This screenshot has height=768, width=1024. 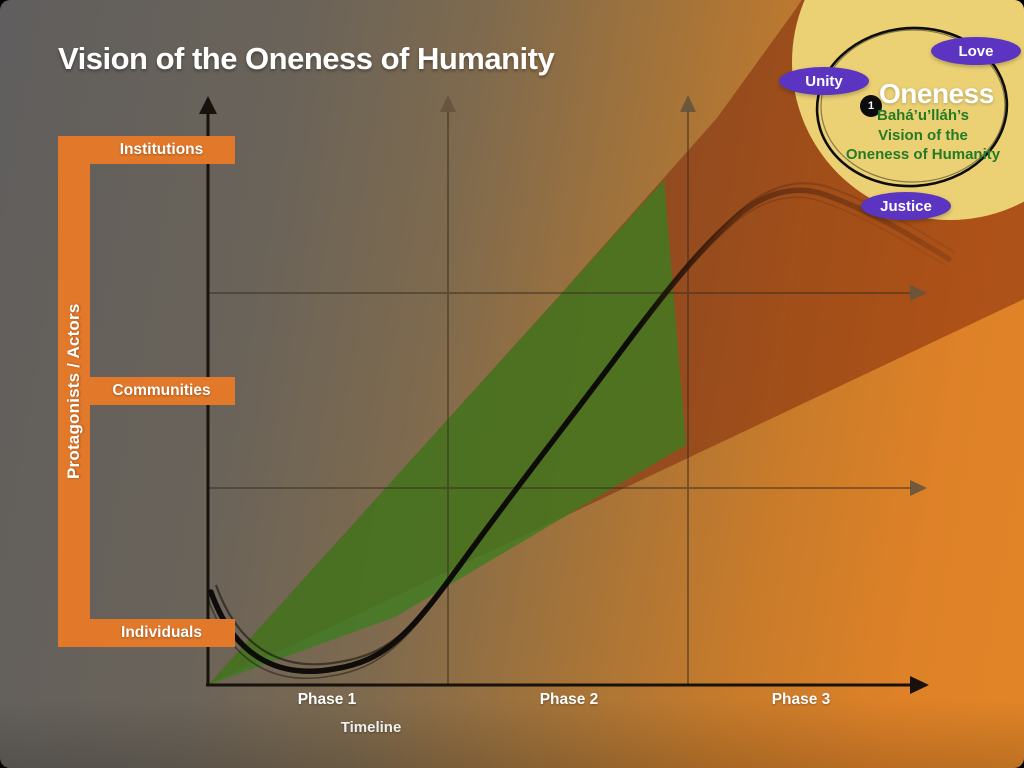 What do you see at coordinates (161, 390) in the screenshot?
I see `y-category-communities-label: Communities` at bounding box center [161, 390].